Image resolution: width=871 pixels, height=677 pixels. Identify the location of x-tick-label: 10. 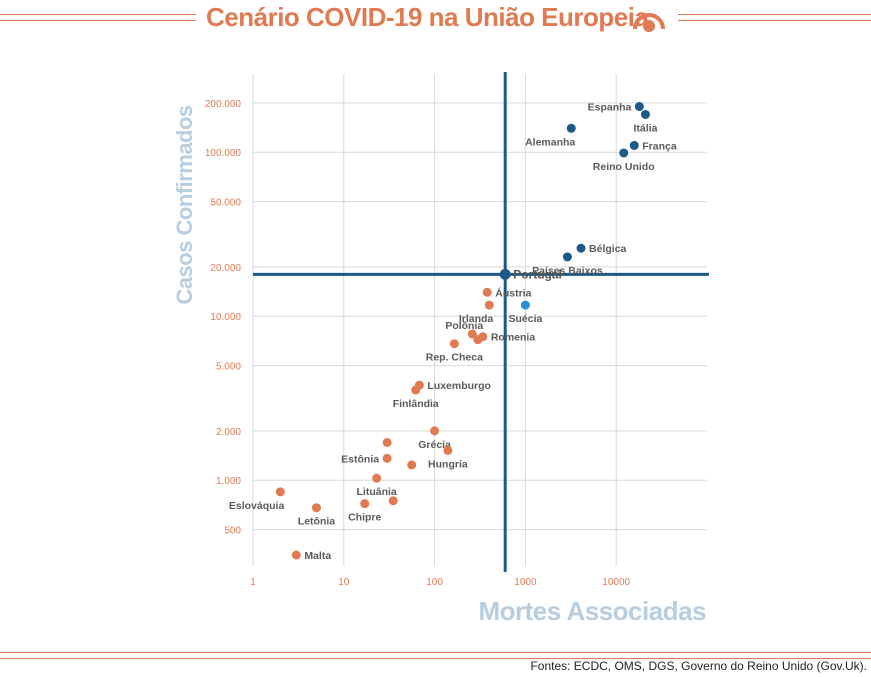
(344, 582).